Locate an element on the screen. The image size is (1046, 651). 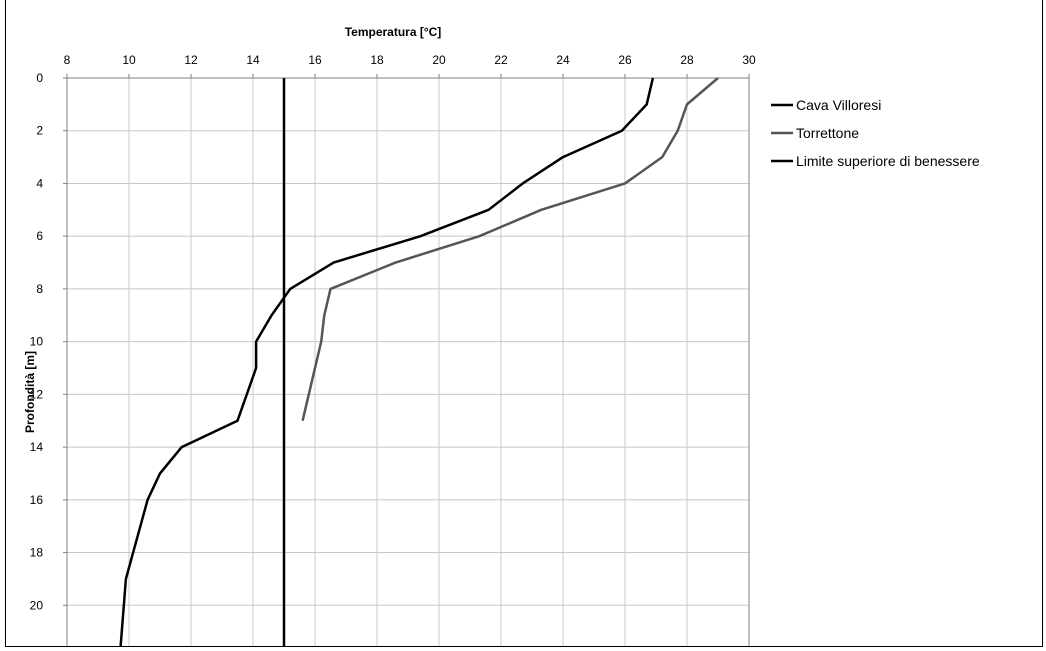
x-tick-label: 28 is located at coordinates (687, 60).